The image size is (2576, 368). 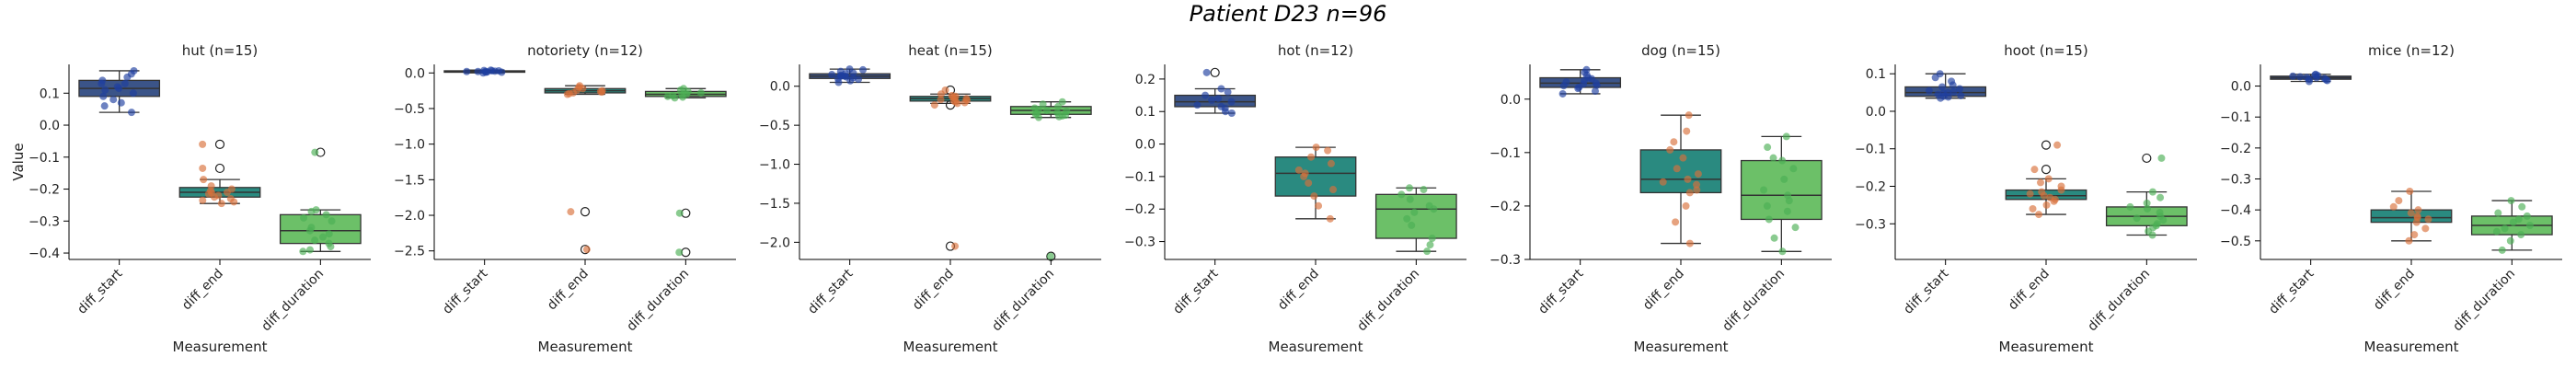 I want to click on x-tick-label: diff_start, so click(x=100, y=291).